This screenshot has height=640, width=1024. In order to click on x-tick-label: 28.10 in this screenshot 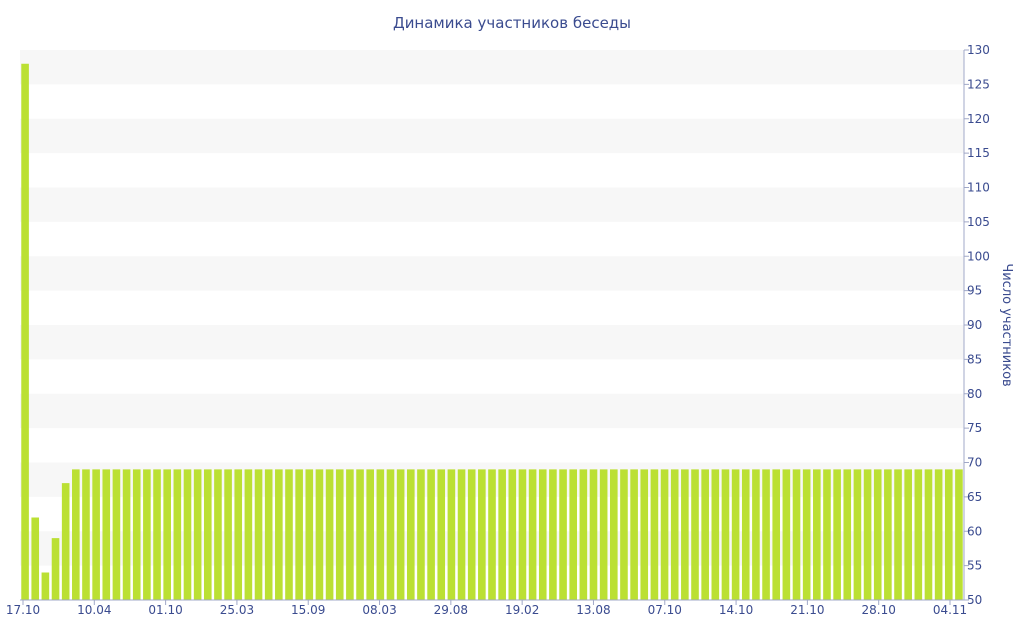, I will do `click(879, 610)`.